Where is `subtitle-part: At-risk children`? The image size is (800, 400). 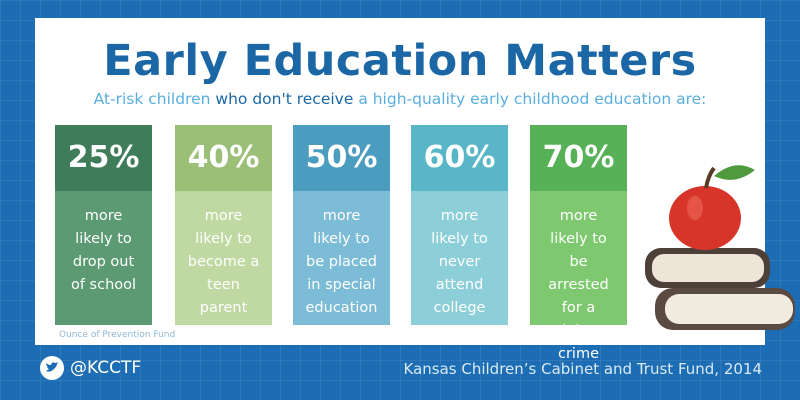
subtitle-part: At-risk children is located at coordinates (152, 99).